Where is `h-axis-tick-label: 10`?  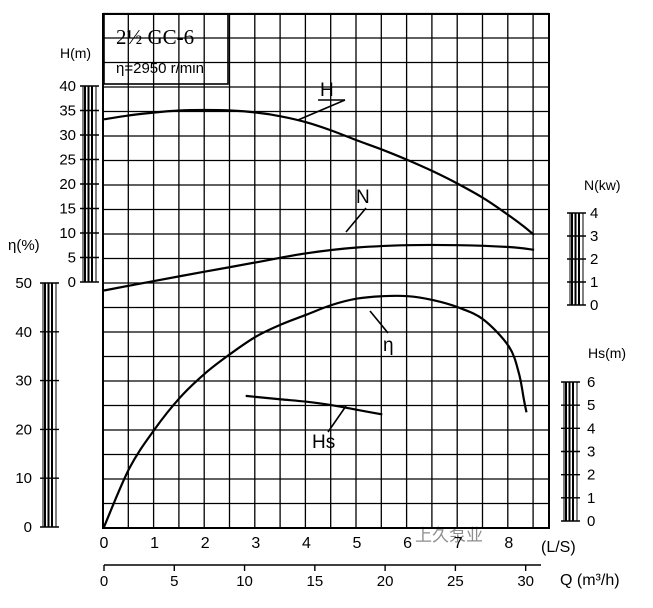
h-axis-tick-label: 10 is located at coordinates (67, 233).